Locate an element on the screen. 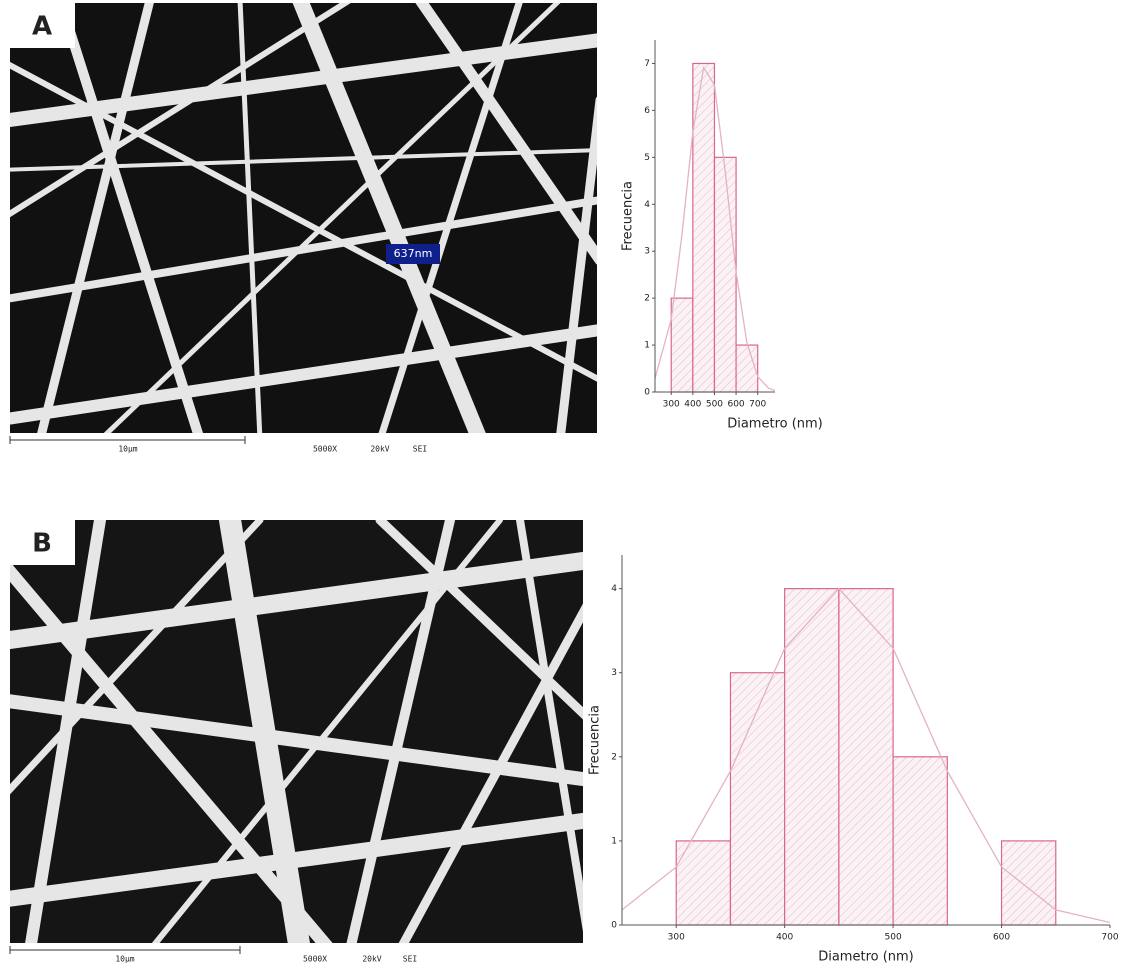 This screenshot has height=970, width=1135. panel-label: B is located at coordinates (42, 544).